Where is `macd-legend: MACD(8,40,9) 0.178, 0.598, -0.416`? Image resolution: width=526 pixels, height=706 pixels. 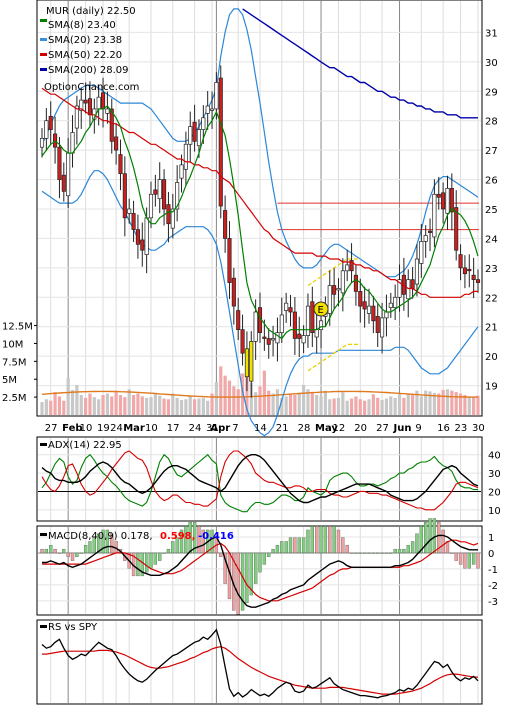 macd-legend: MACD(8,40,9) 0.178, 0.598, -0.416 is located at coordinates (137, 536).